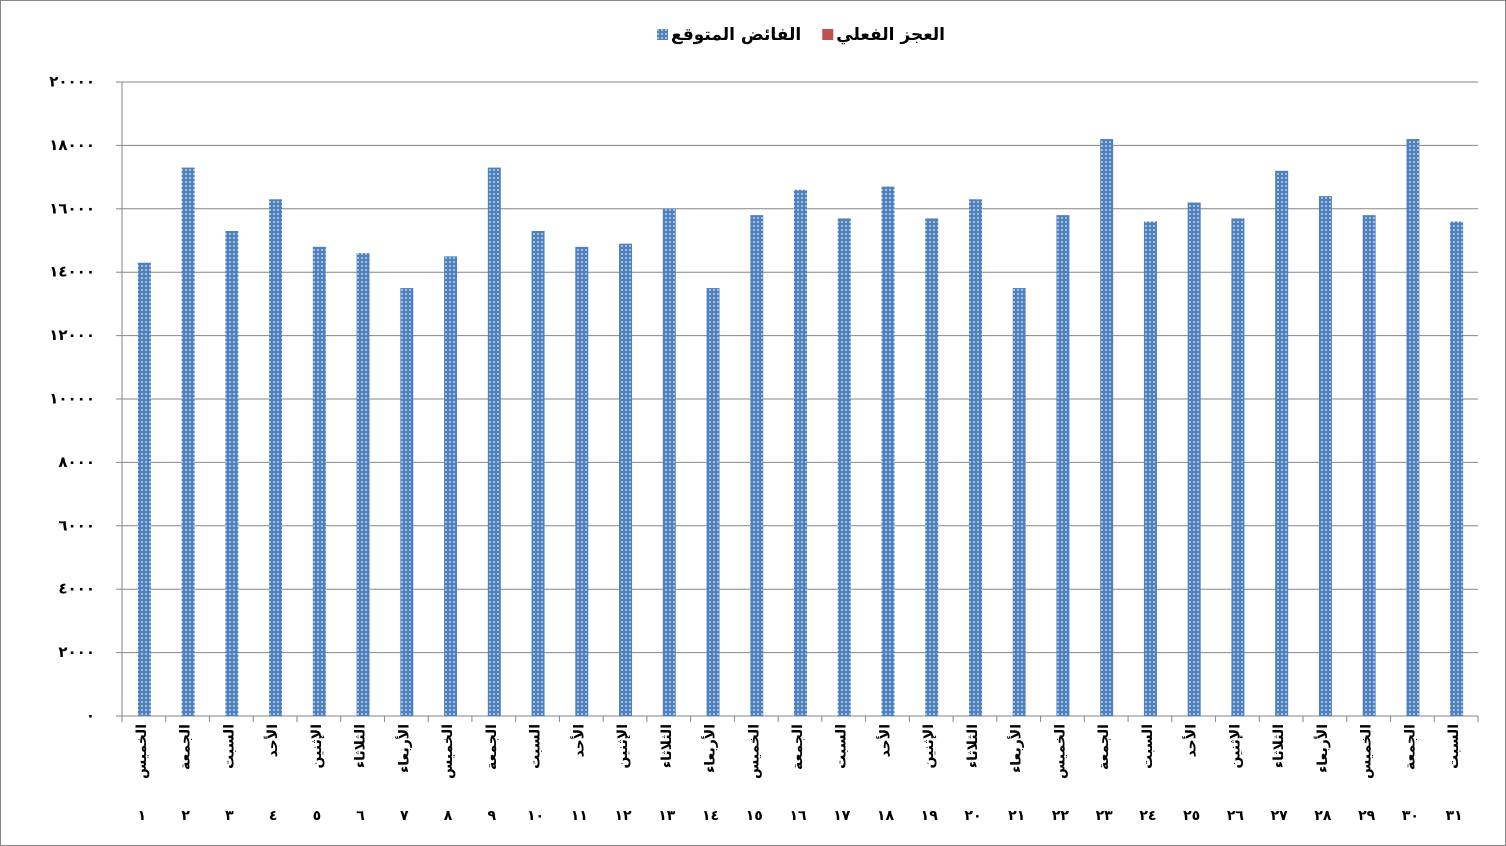 Image resolution: width=1506 pixels, height=846 pixels. What do you see at coordinates (972, 816) in the screenshot?
I see `day-number: ٢٠` at bounding box center [972, 816].